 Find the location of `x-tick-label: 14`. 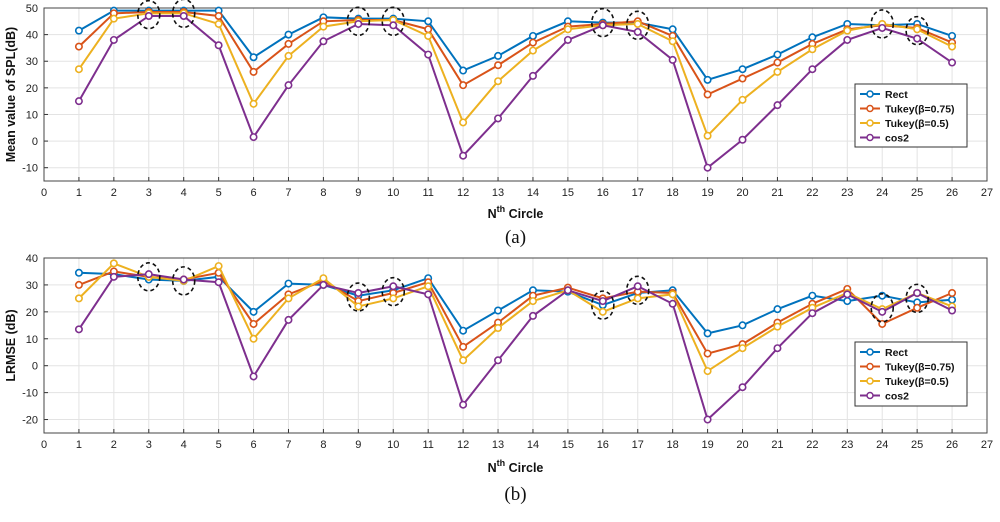

x-tick-label: 14 is located at coordinates (533, 193).